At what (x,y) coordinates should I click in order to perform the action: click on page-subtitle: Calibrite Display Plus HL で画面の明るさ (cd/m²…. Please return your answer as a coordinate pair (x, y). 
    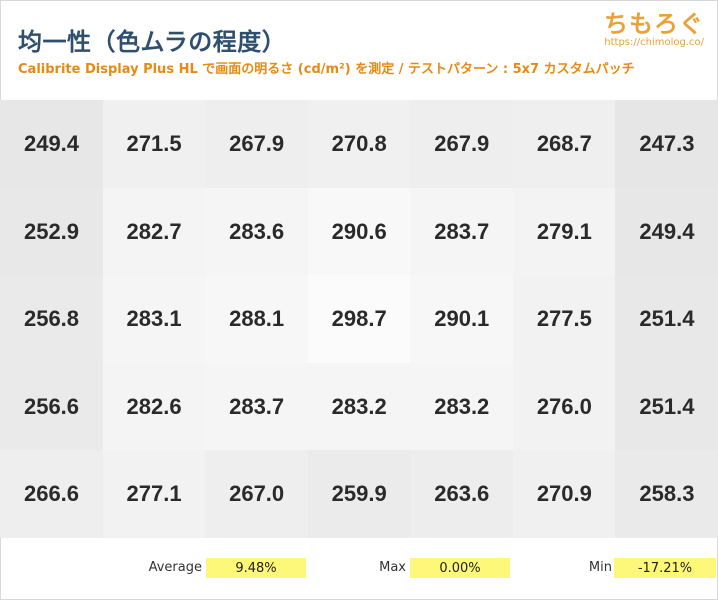
    Looking at the image, I should click on (326, 69).